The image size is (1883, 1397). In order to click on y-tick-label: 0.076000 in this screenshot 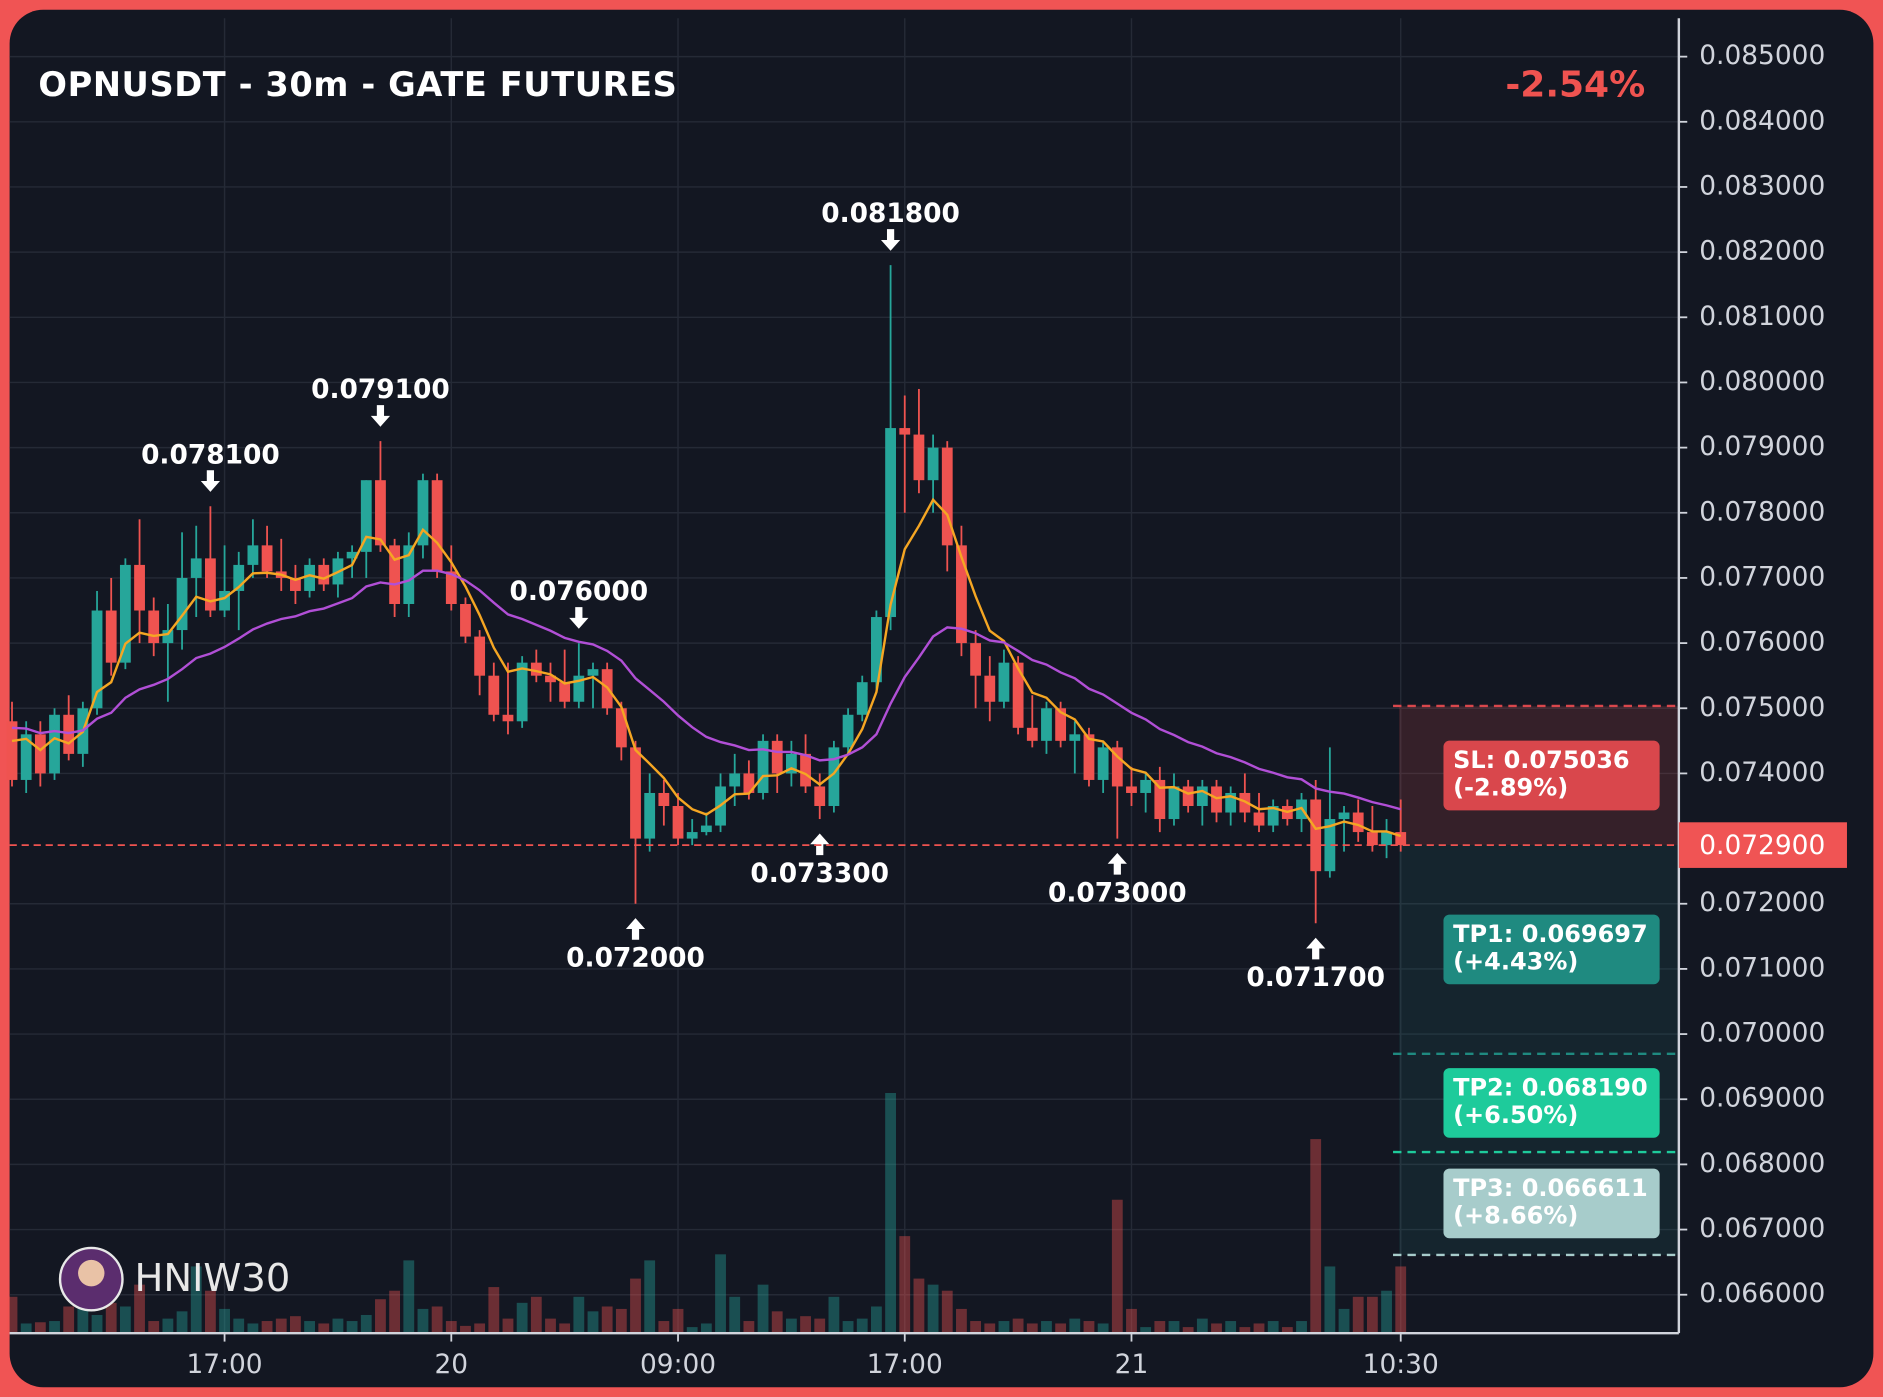, I will do `click(1762, 642)`.